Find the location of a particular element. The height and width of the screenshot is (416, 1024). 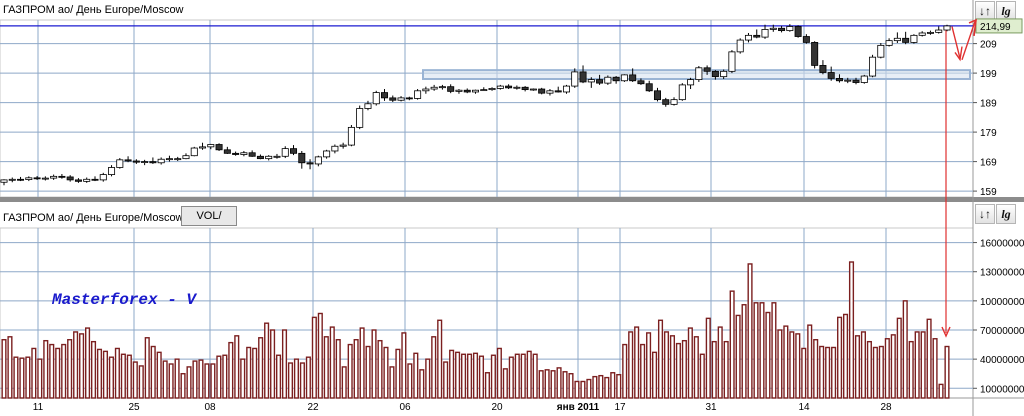

x-tick-label: 20 is located at coordinates (497, 407).